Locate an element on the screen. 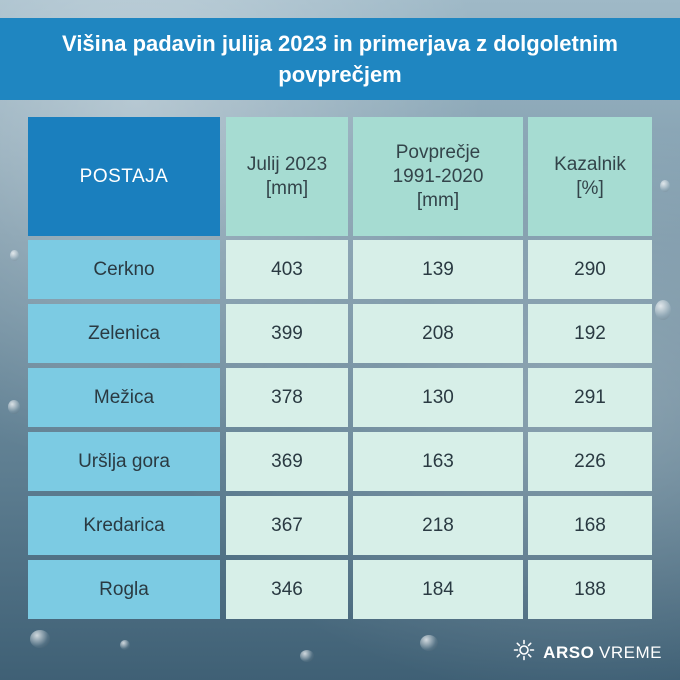  table-row-index: 188 is located at coordinates (590, 589).